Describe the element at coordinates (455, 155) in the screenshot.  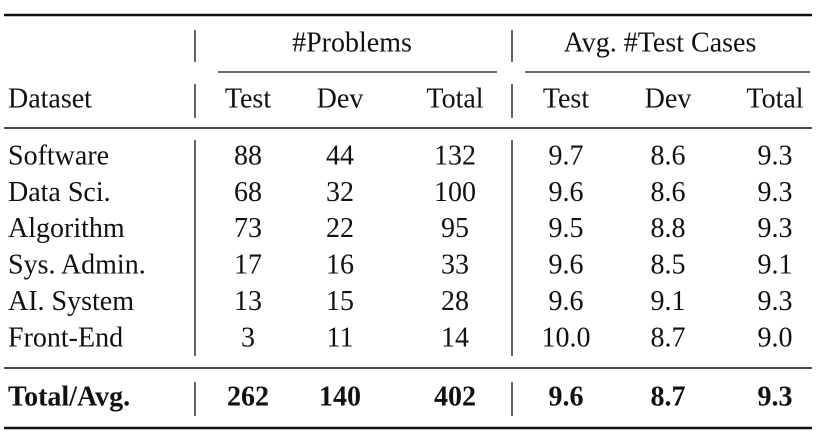
I see `cell: 132` at that location.